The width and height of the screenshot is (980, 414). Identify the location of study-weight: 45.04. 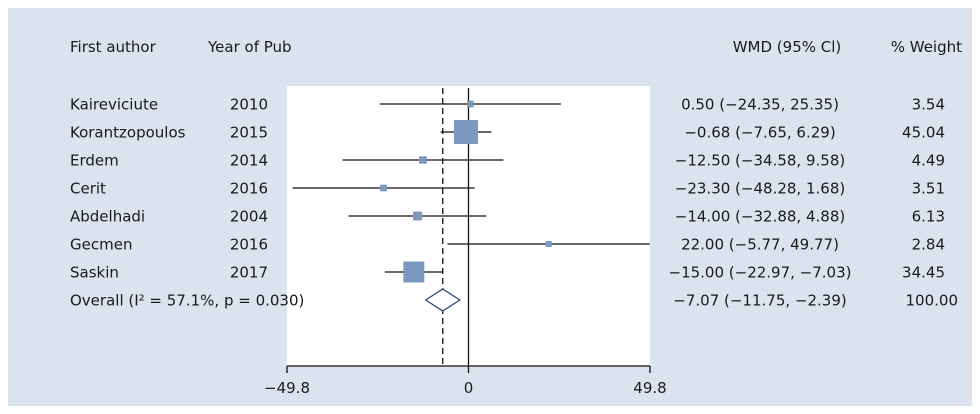
(923, 133).